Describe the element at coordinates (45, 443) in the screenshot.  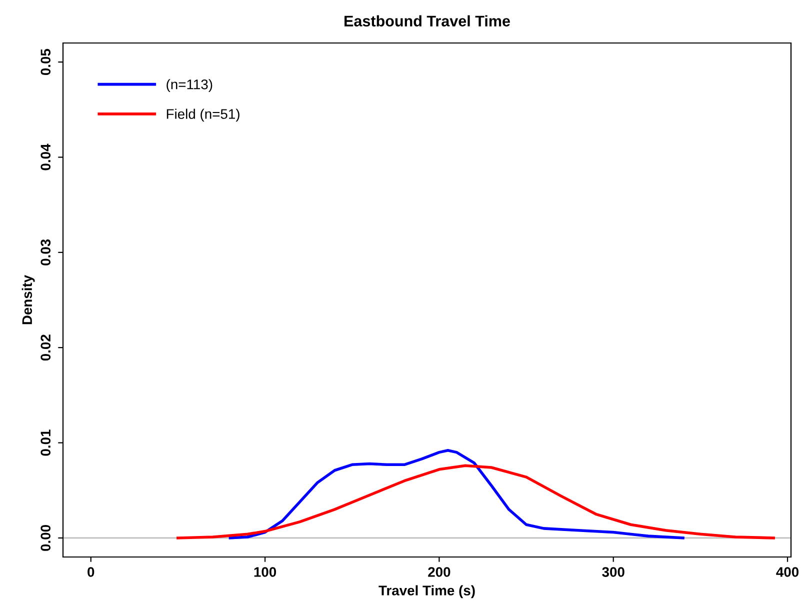
I see `y-tick-label: 0.01` at that location.